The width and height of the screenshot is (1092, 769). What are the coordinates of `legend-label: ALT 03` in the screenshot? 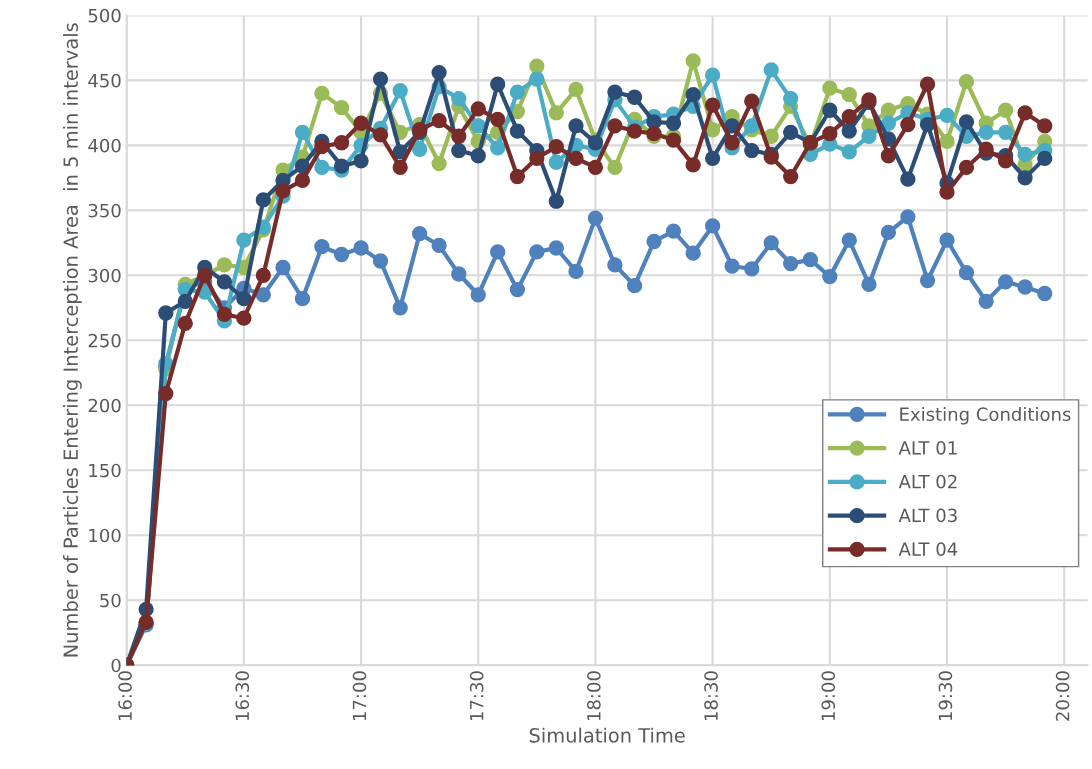 It's located at (927, 515).